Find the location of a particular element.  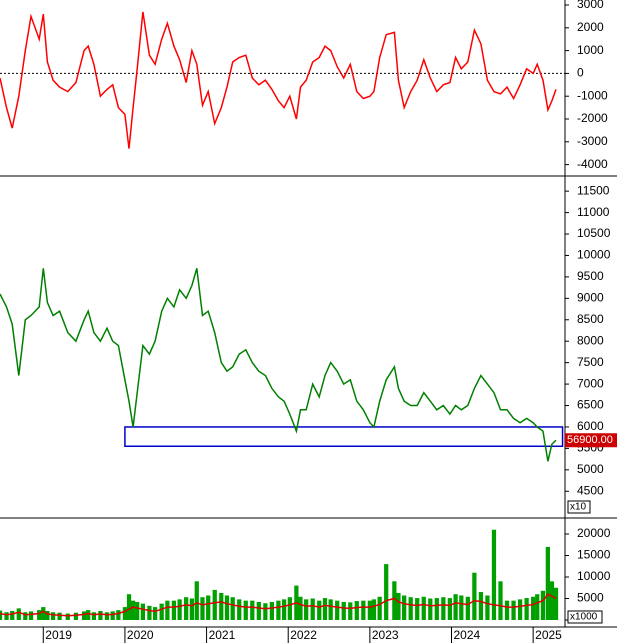

y-tick-label: 4500 is located at coordinates (590, 490).